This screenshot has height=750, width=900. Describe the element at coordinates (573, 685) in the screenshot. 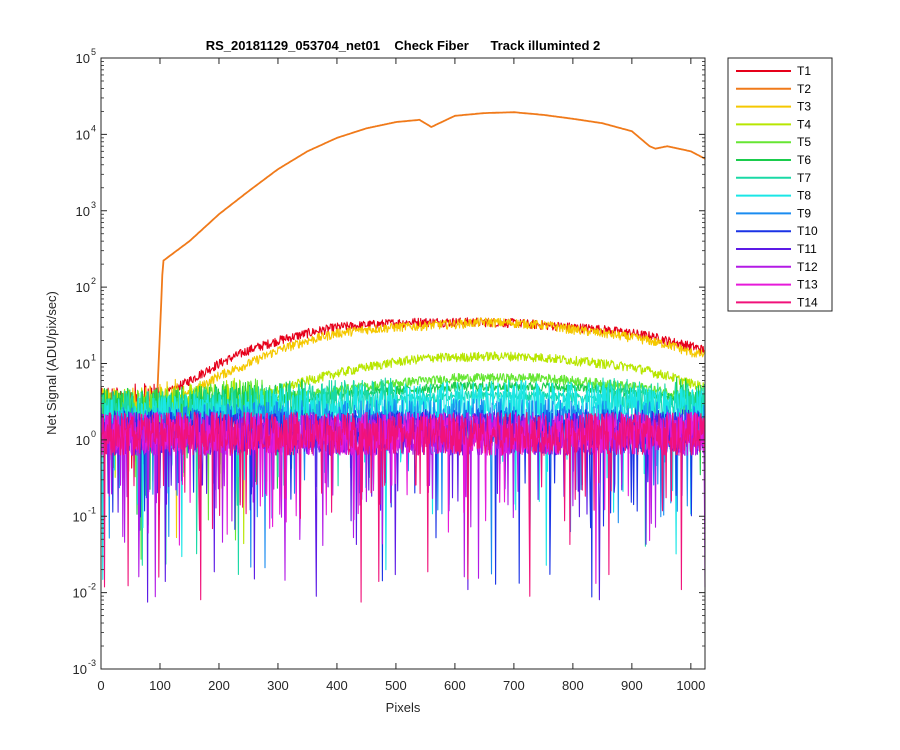

I see `x-tick-label: 800` at that location.